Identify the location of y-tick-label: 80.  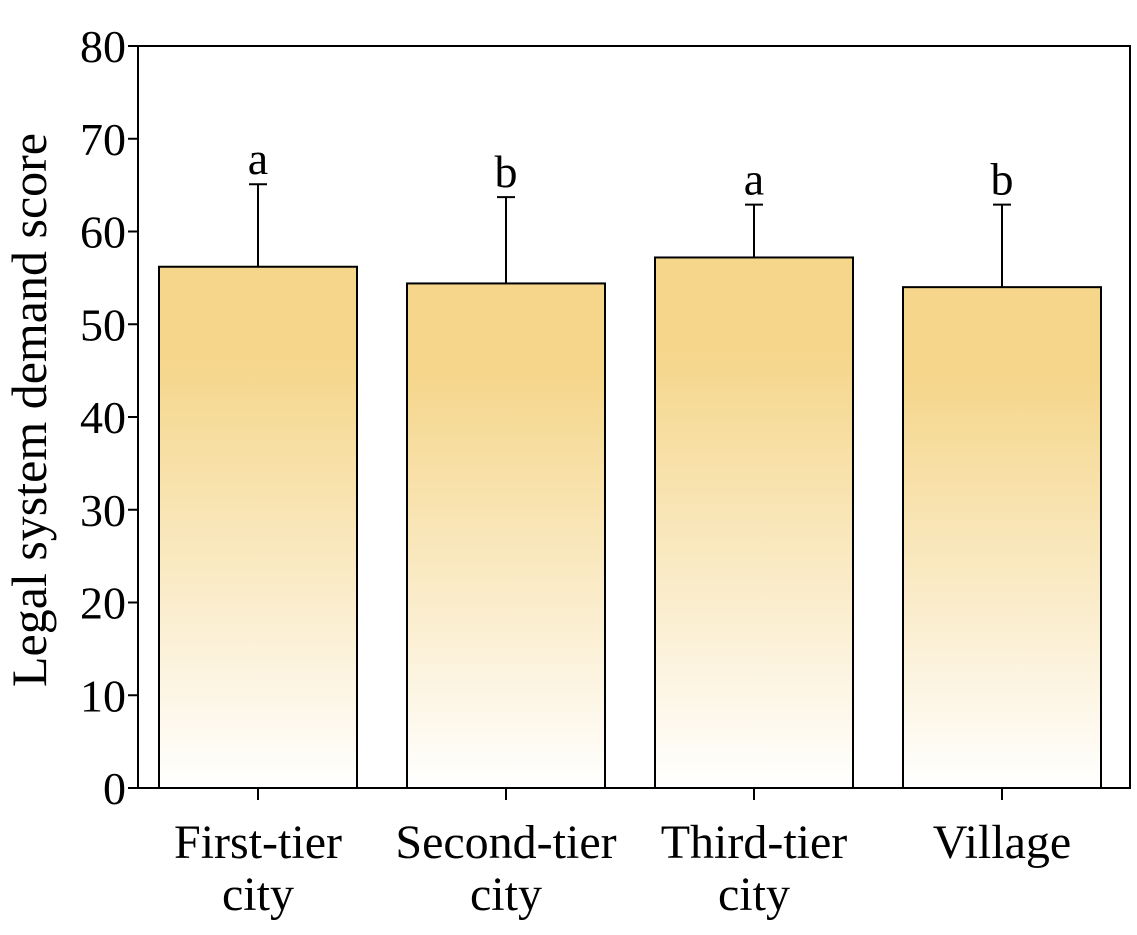
(103, 46).